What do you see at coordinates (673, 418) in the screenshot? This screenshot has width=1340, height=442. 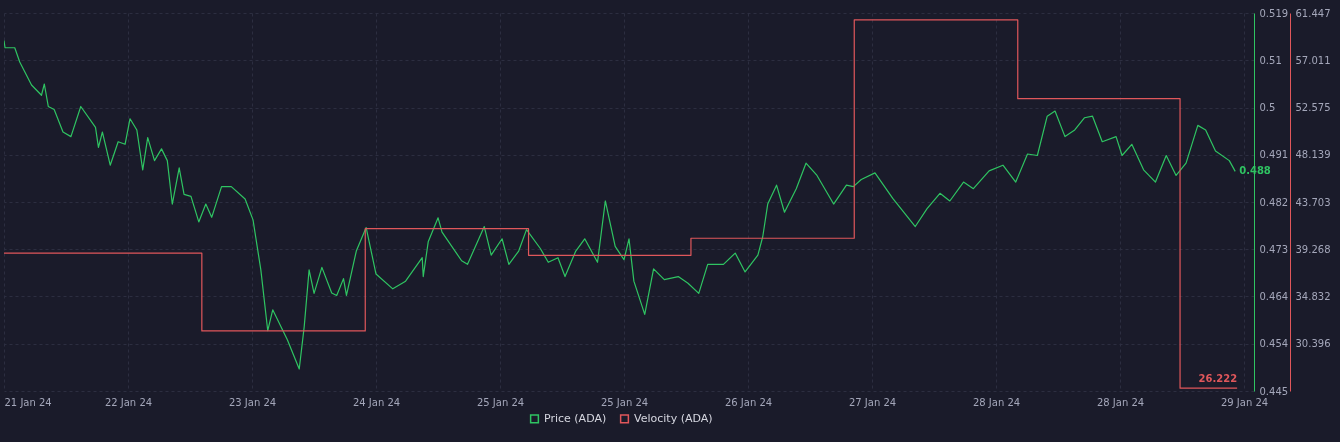 I see `legend-label: Velocity (ADA)` at bounding box center [673, 418].